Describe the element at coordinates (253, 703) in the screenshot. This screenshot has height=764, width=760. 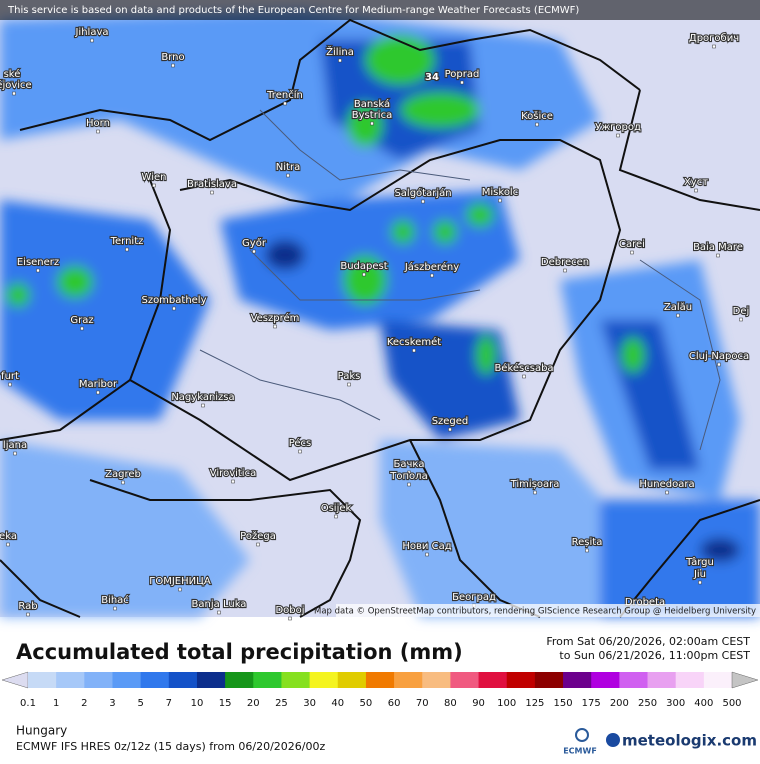
I see `legend-tick-label: 20` at that location.